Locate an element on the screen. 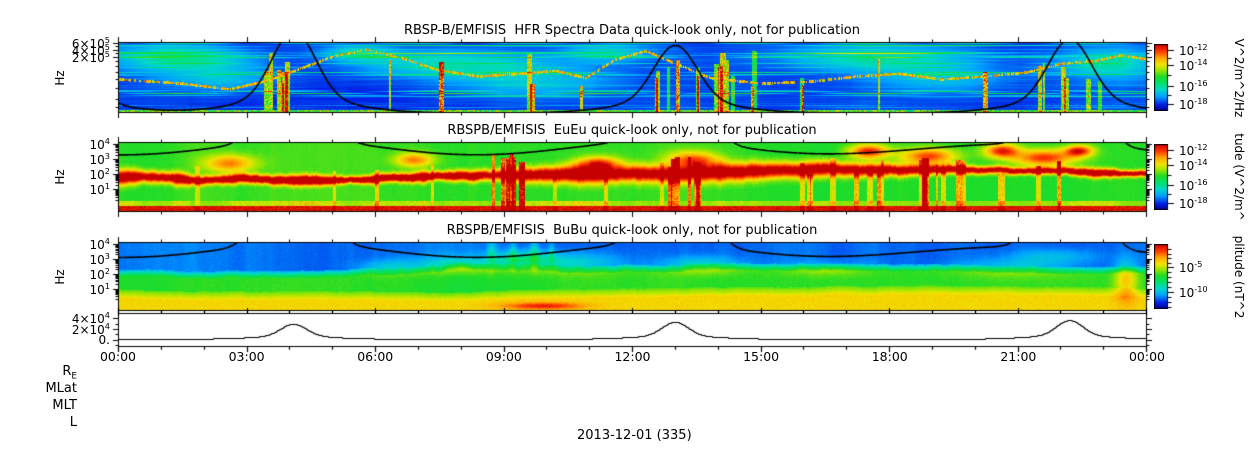 Image resolution: width=1250 pixels, height=449 pixels. x-tick-label: 03:00 is located at coordinates (246, 356).